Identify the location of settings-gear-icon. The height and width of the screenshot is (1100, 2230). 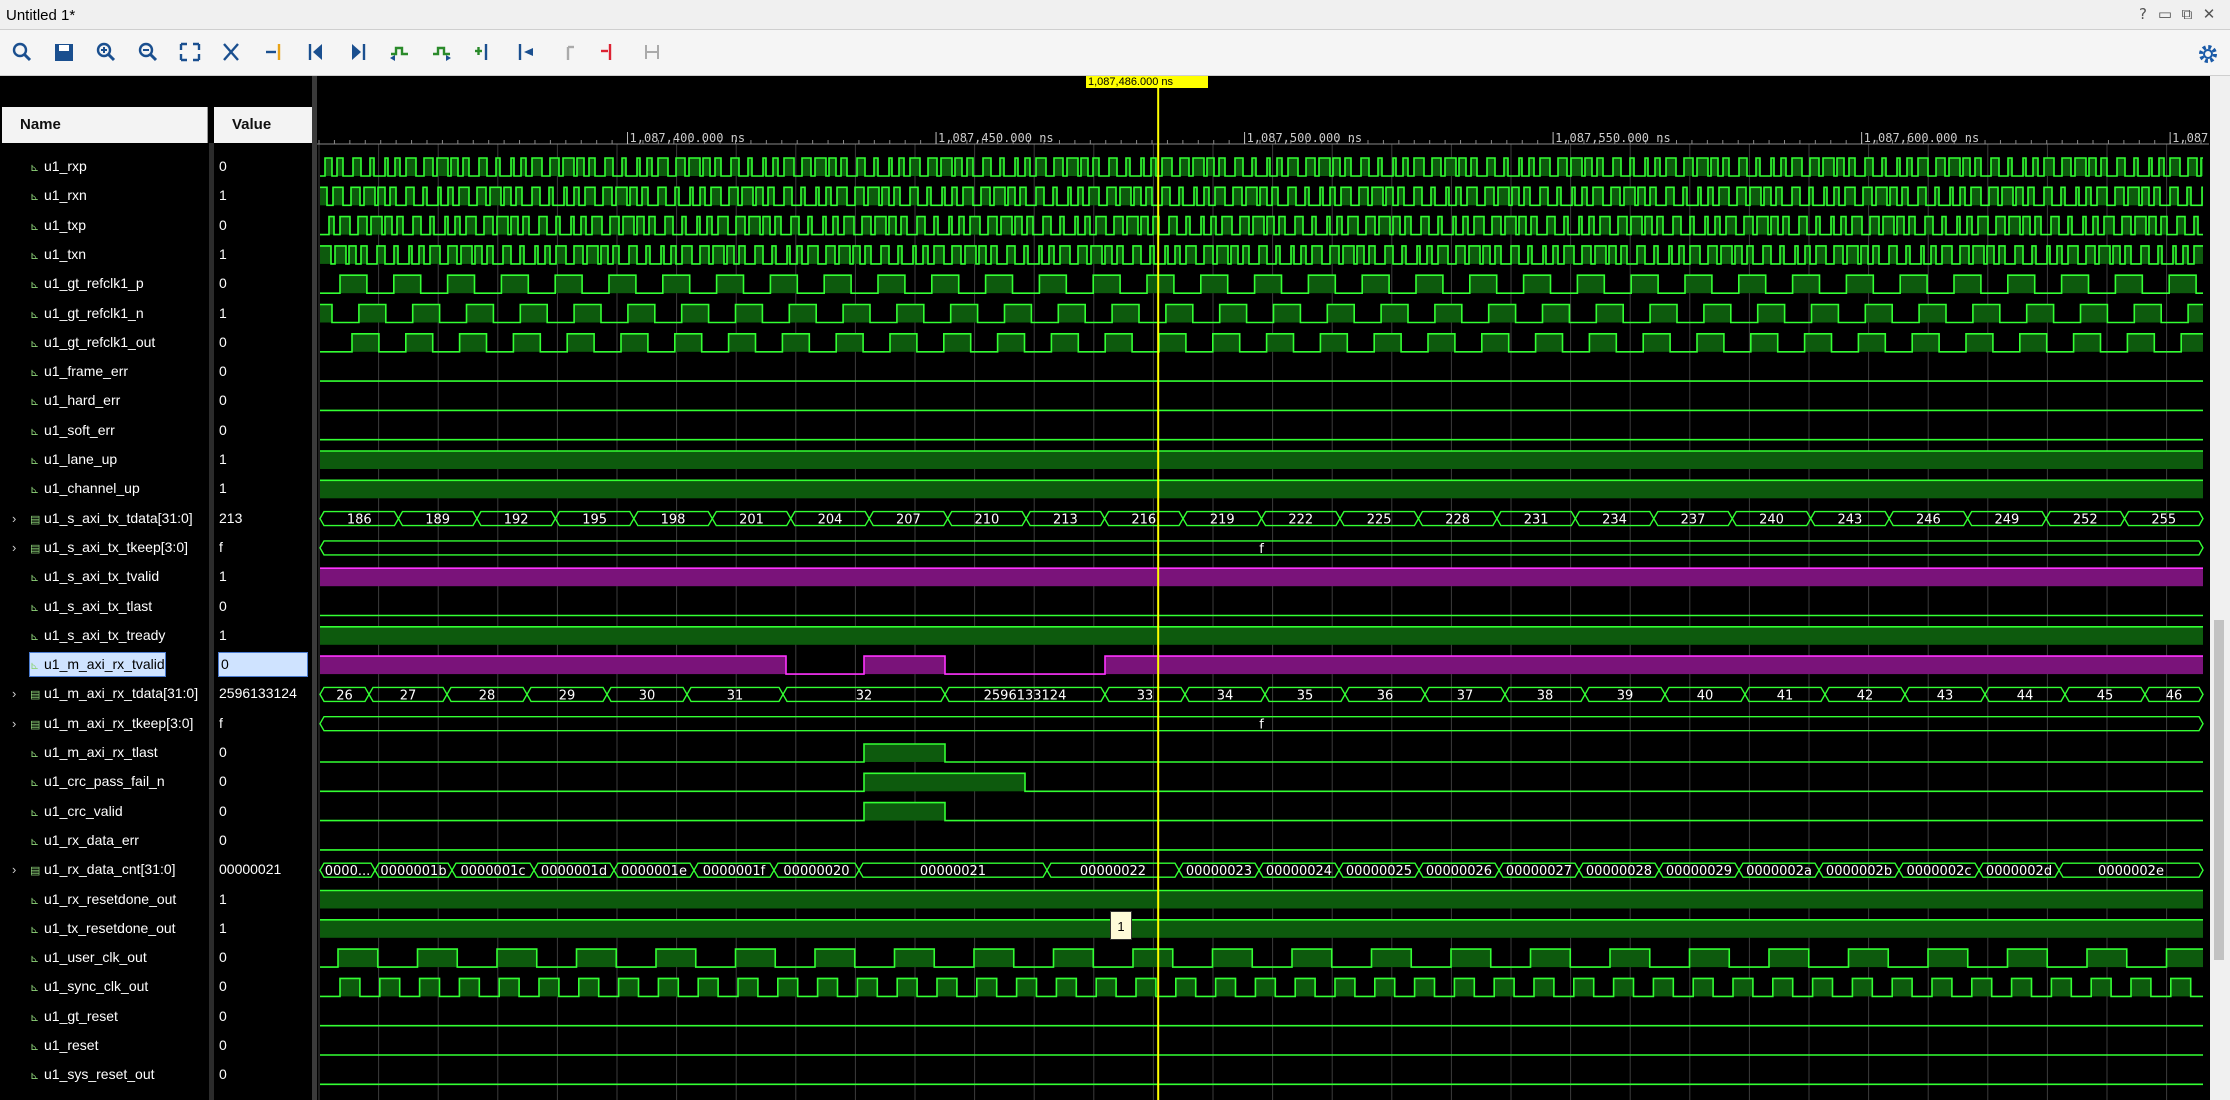
(2208, 54).